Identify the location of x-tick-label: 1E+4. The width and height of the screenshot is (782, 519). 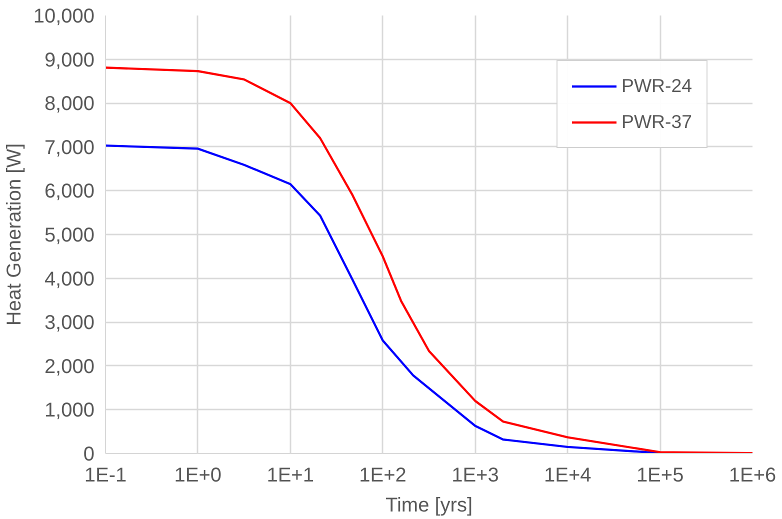
(568, 475).